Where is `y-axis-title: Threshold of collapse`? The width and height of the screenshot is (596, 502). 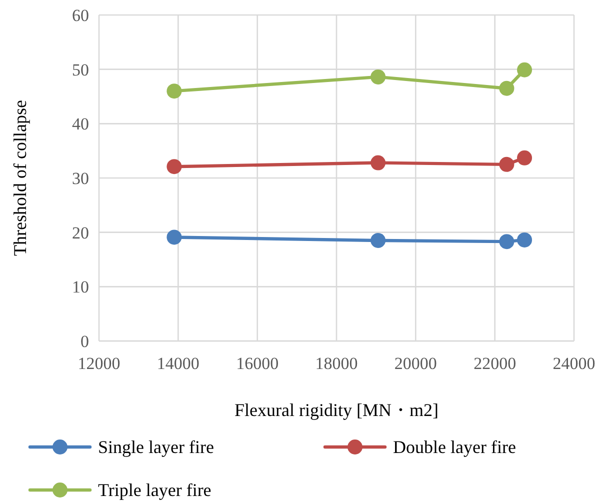 y-axis-title: Threshold of collapse is located at coordinates (20, 178).